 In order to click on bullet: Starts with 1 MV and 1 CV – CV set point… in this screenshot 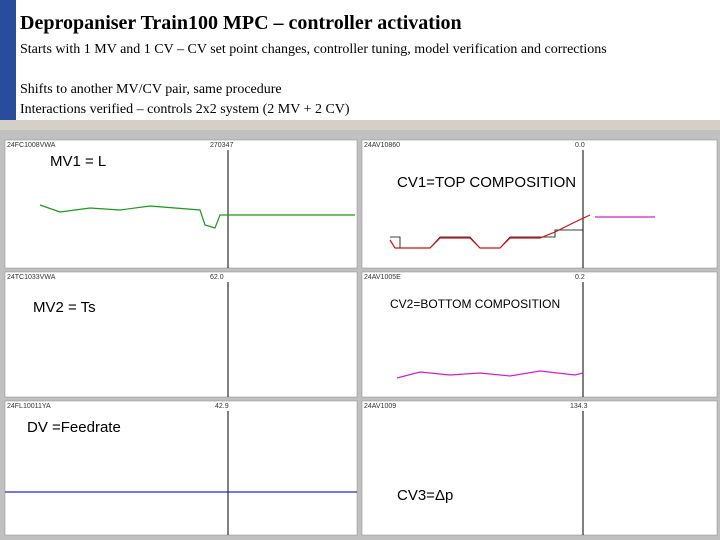, I will do `click(313, 49)`.